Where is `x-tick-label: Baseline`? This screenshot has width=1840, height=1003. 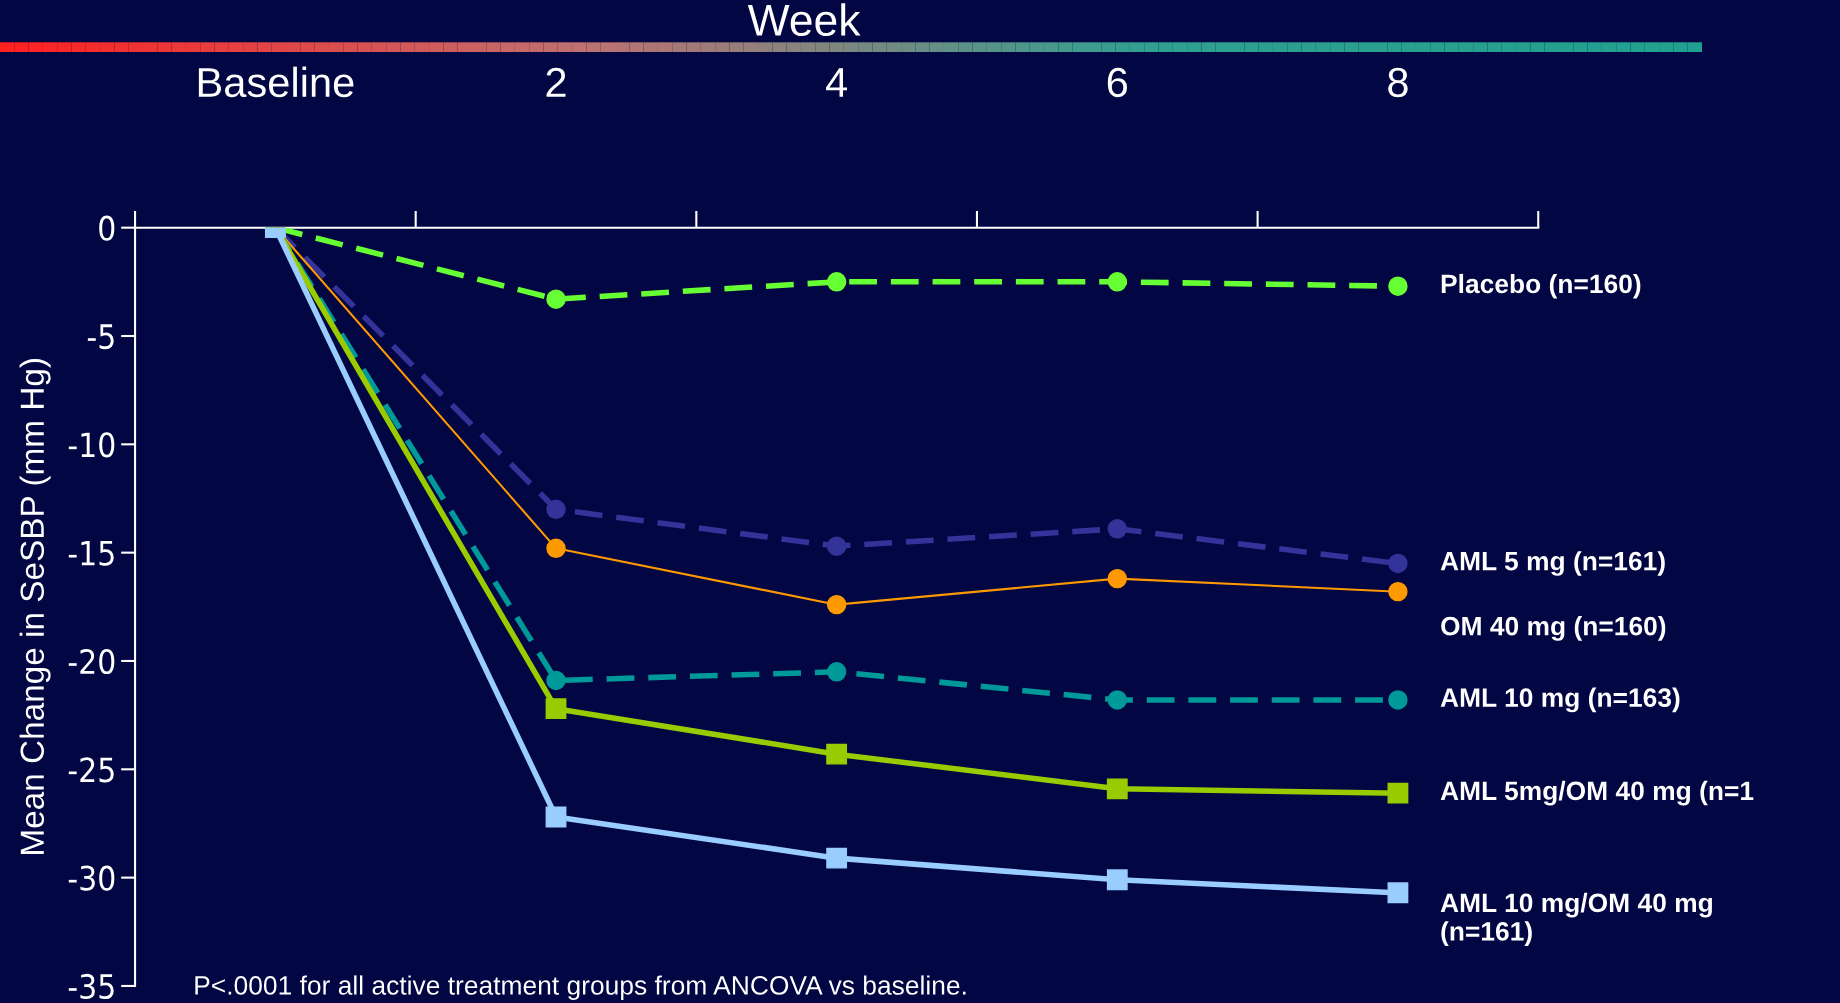
x-tick-label: Baseline is located at coordinates (276, 82).